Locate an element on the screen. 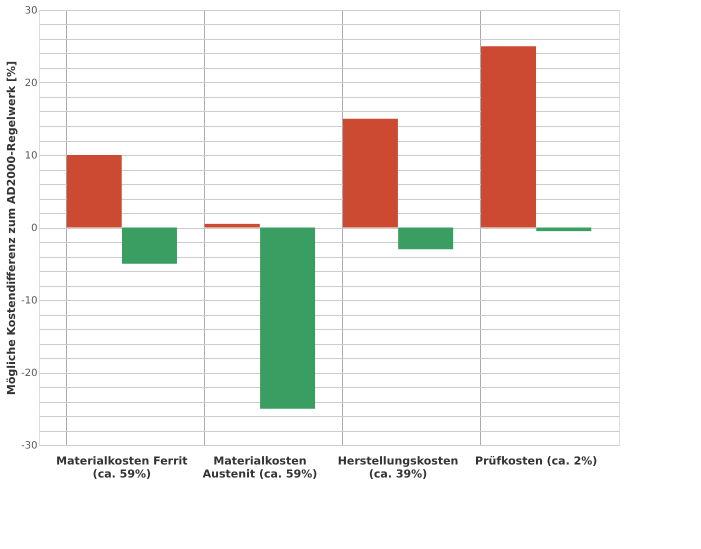 The image size is (701, 549). y-tick-label: 30 is located at coordinates (31, 11).